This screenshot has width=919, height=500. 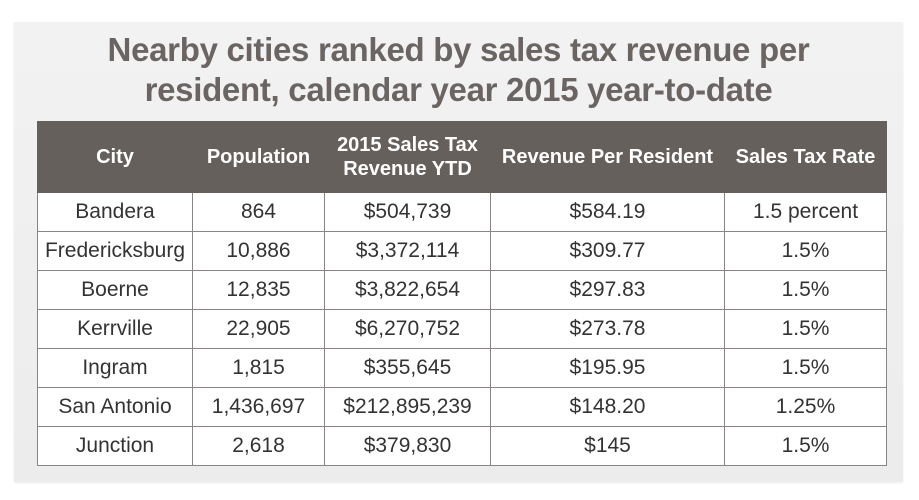 I want to click on column-header-city: City, so click(x=115, y=157).